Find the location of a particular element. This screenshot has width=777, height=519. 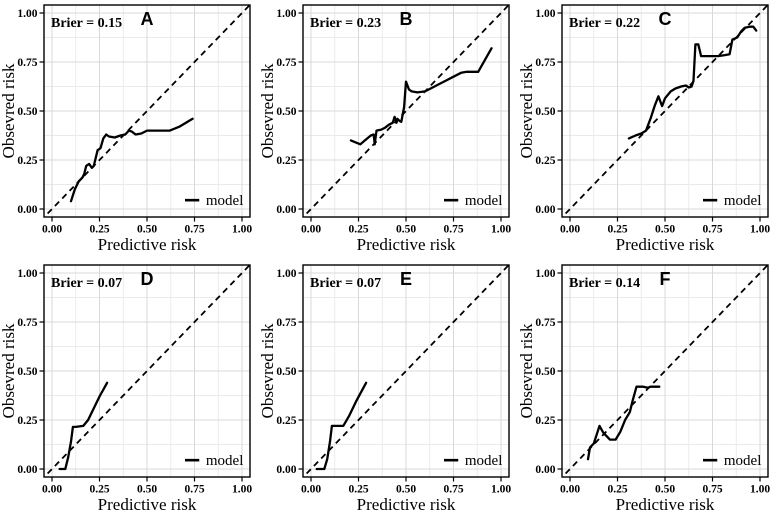

panel-letter: C is located at coordinates (665, 19).